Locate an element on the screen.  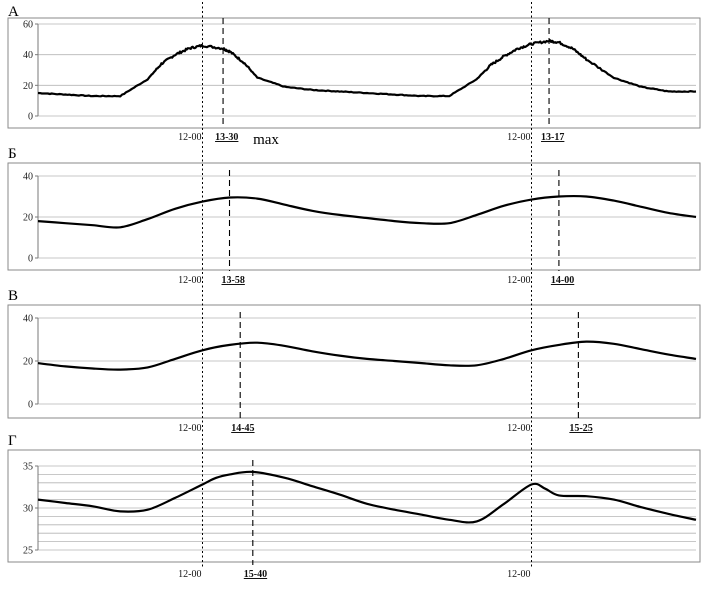
panel-label: В is located at coordinates (13, 296).